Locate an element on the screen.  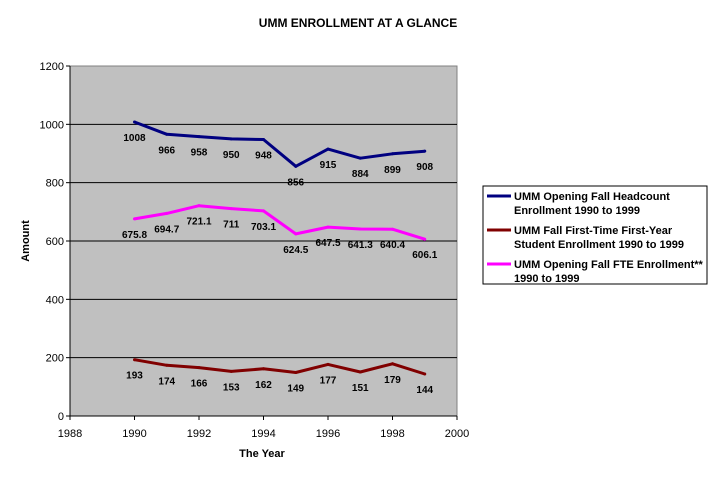
legend-entry-3: 1990 to 1999 is located at coordinates (546, 279).